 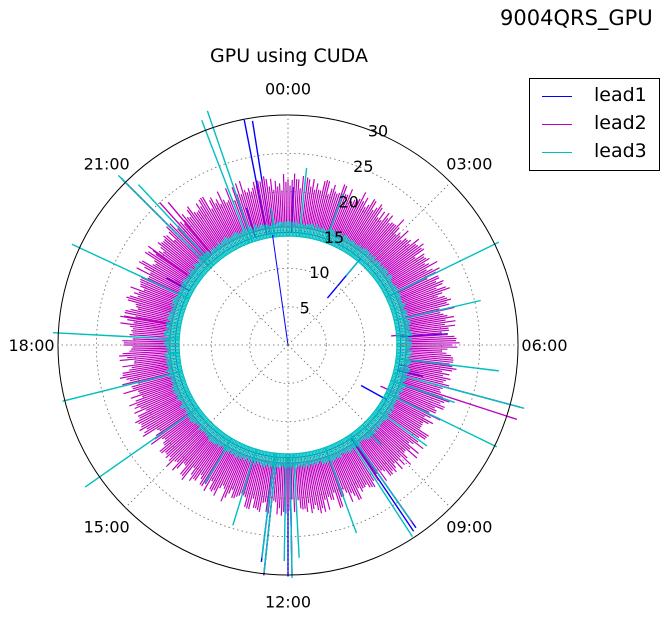 I want to click on angular-tick-5: 15:00, so click(x=107, y=526).